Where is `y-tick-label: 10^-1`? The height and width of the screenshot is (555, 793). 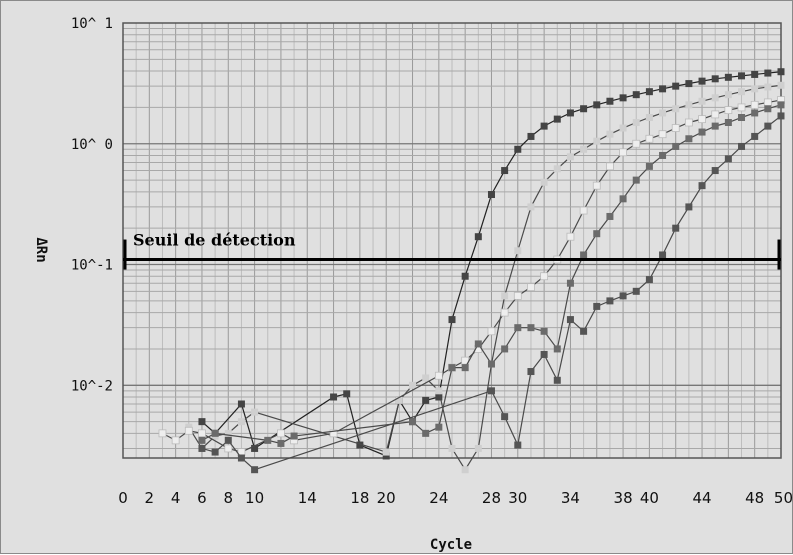 y-tick-label: 10^-1 is located at coordinates (92, 266).